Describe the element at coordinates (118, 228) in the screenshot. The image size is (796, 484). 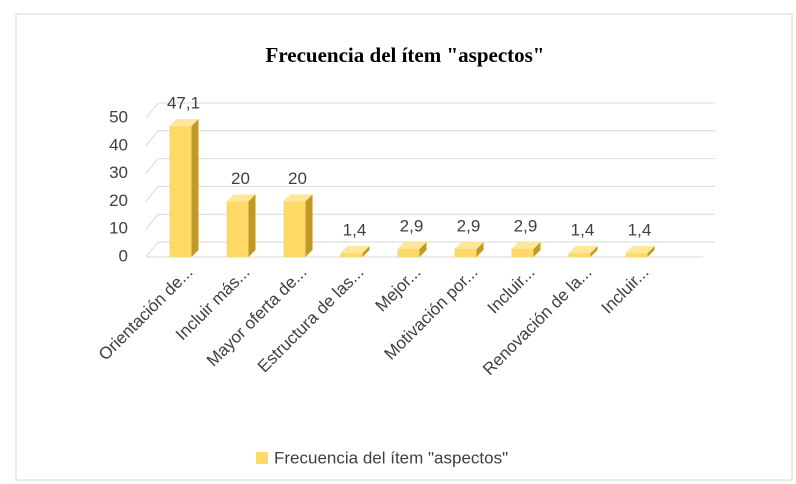
I see `y-tick-label: 10` at that location.